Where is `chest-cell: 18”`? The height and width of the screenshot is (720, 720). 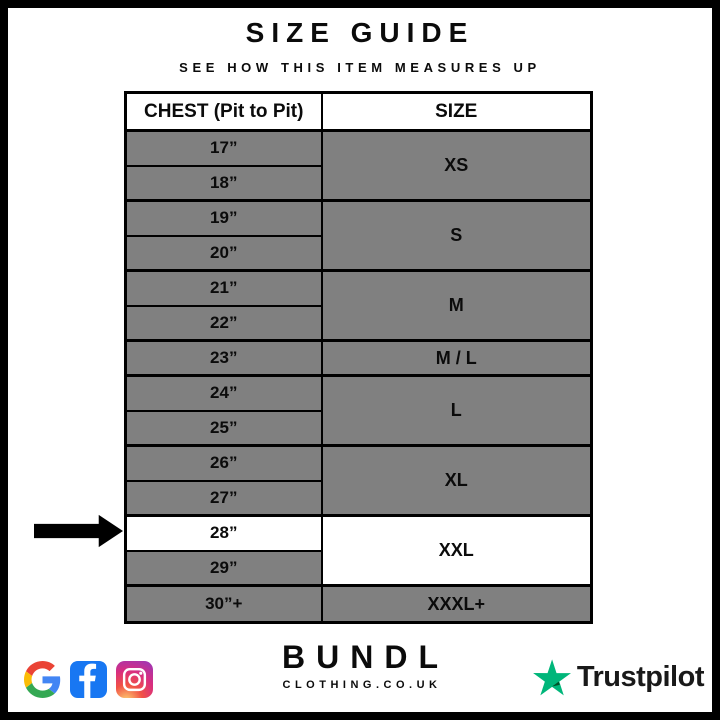 chest-cell: 18” is located at coordinates (223, 183).